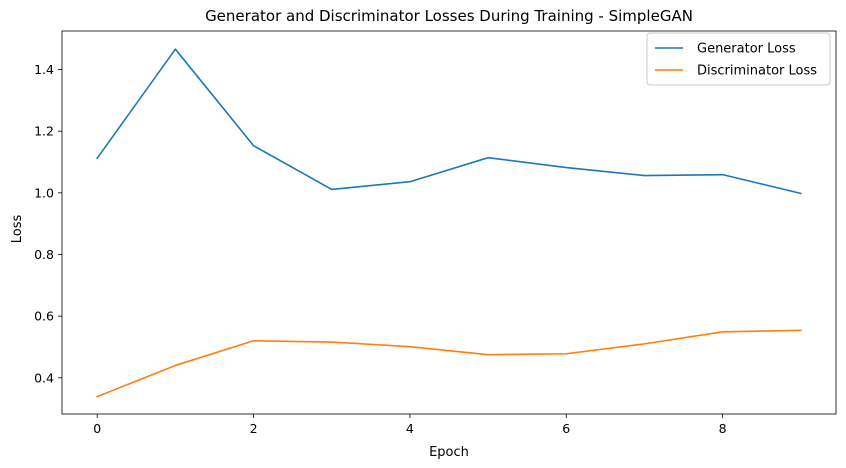  I want to click on y-tick-label: 0.4, so click(44, 377).